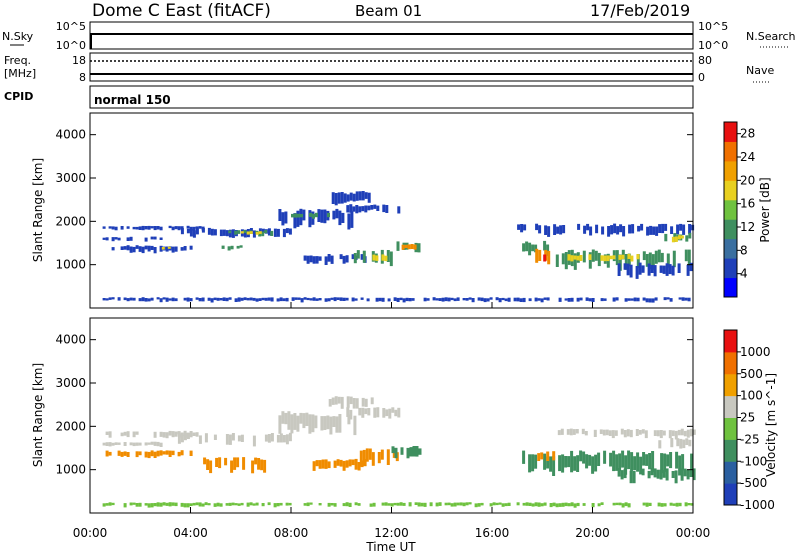  Describe the element at coordinates (744, 250) in the screenshot. I see `colorbar-tick-label: 8` at that location.